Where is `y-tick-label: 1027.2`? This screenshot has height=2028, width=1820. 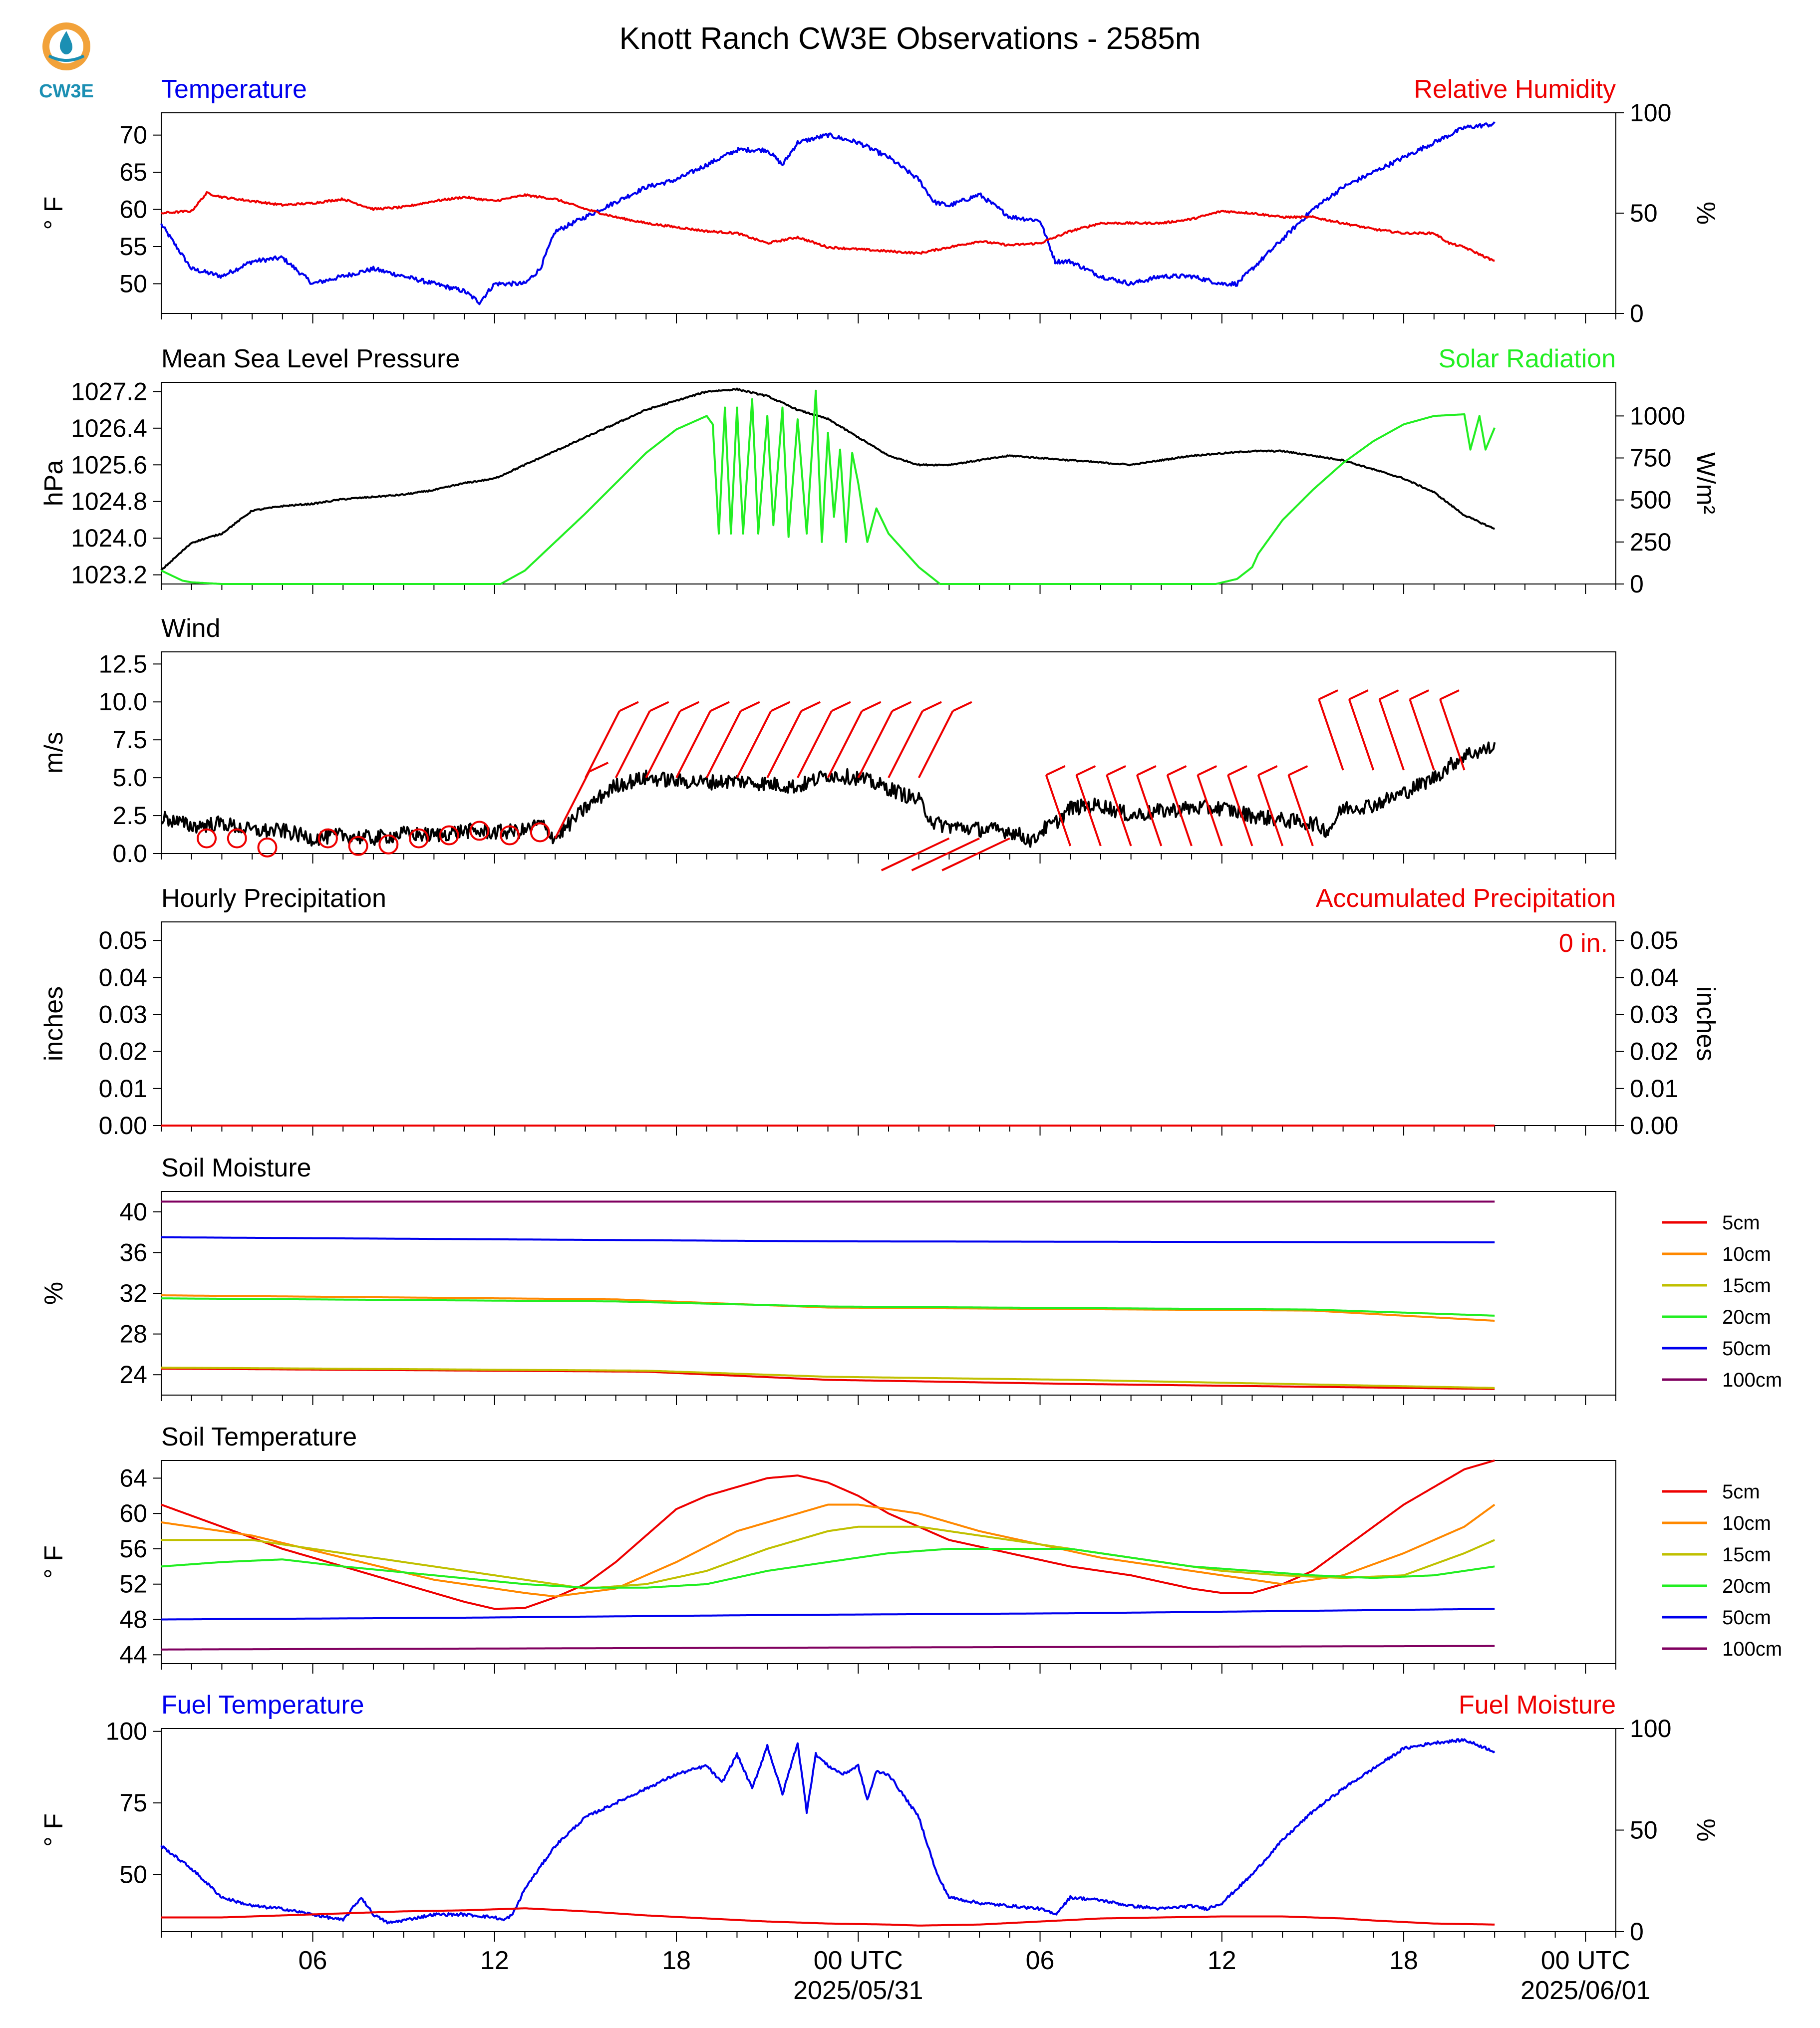 y-tick-label: 1027.2 is located at coordinates (109, 391).